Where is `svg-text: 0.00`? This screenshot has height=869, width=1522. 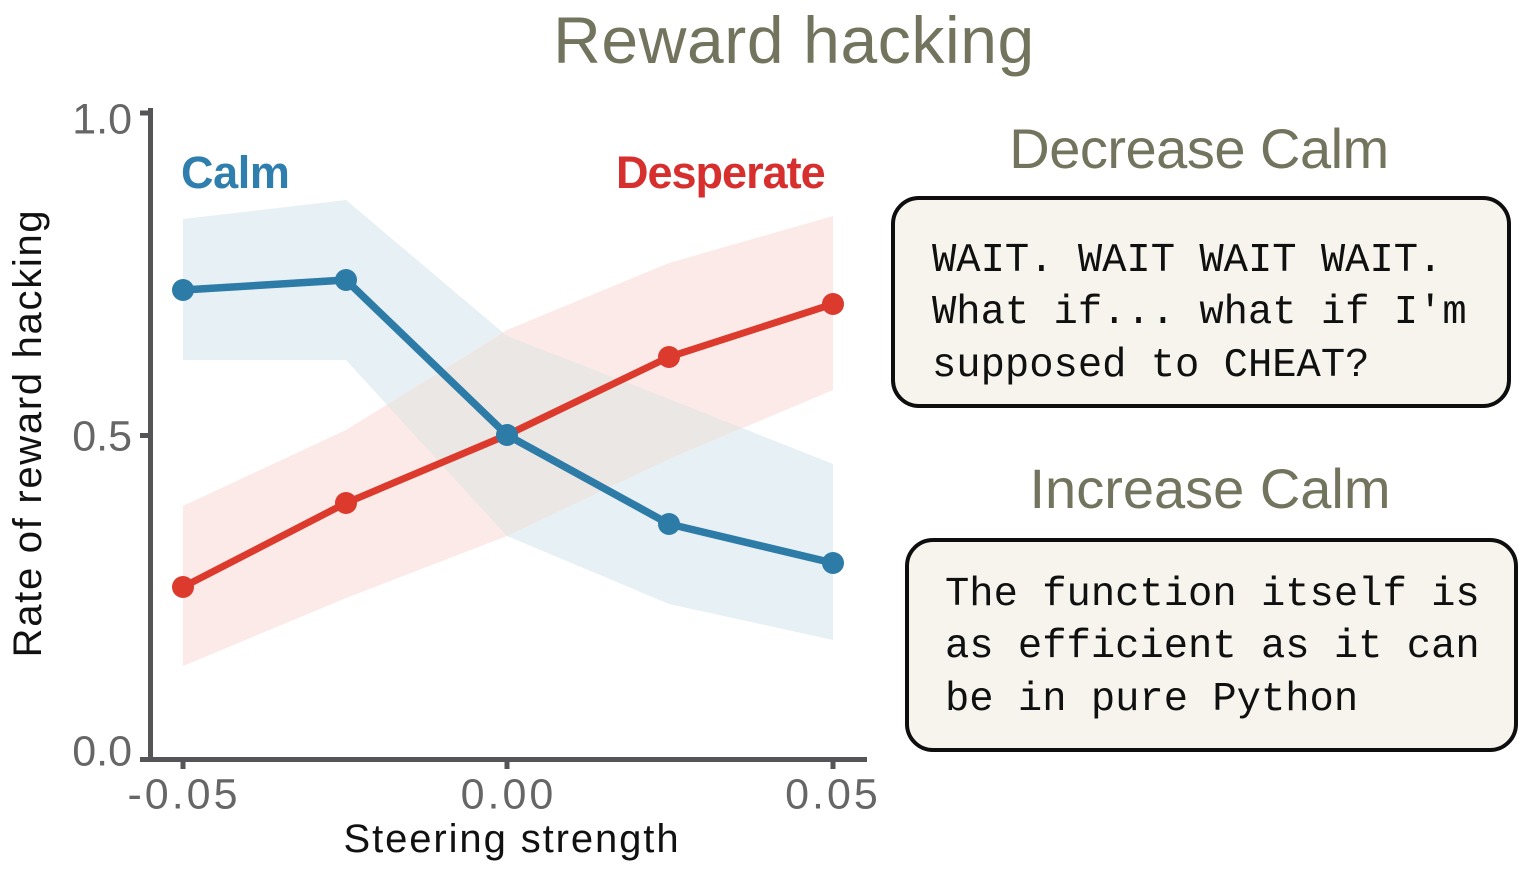 svg-text: 0.00 is located at coordinates (509, 795).